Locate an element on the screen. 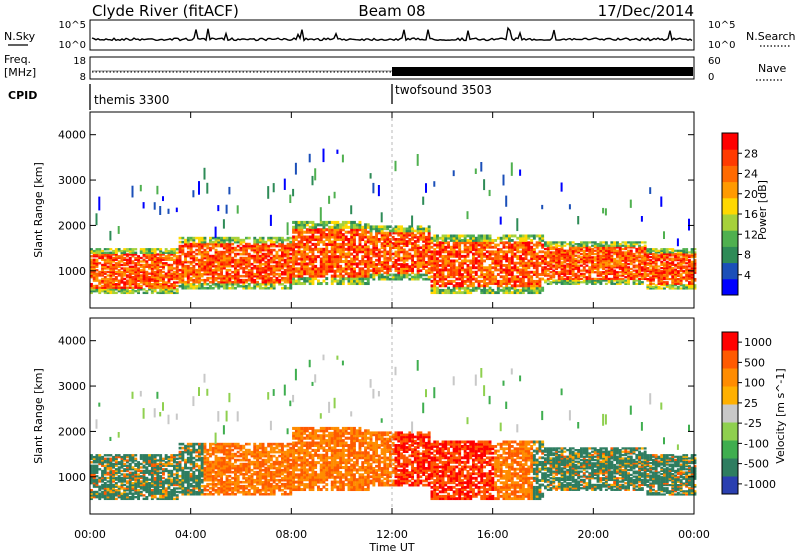  power-colorbar-label: Power [dB] is located at coordinates (762, 210).